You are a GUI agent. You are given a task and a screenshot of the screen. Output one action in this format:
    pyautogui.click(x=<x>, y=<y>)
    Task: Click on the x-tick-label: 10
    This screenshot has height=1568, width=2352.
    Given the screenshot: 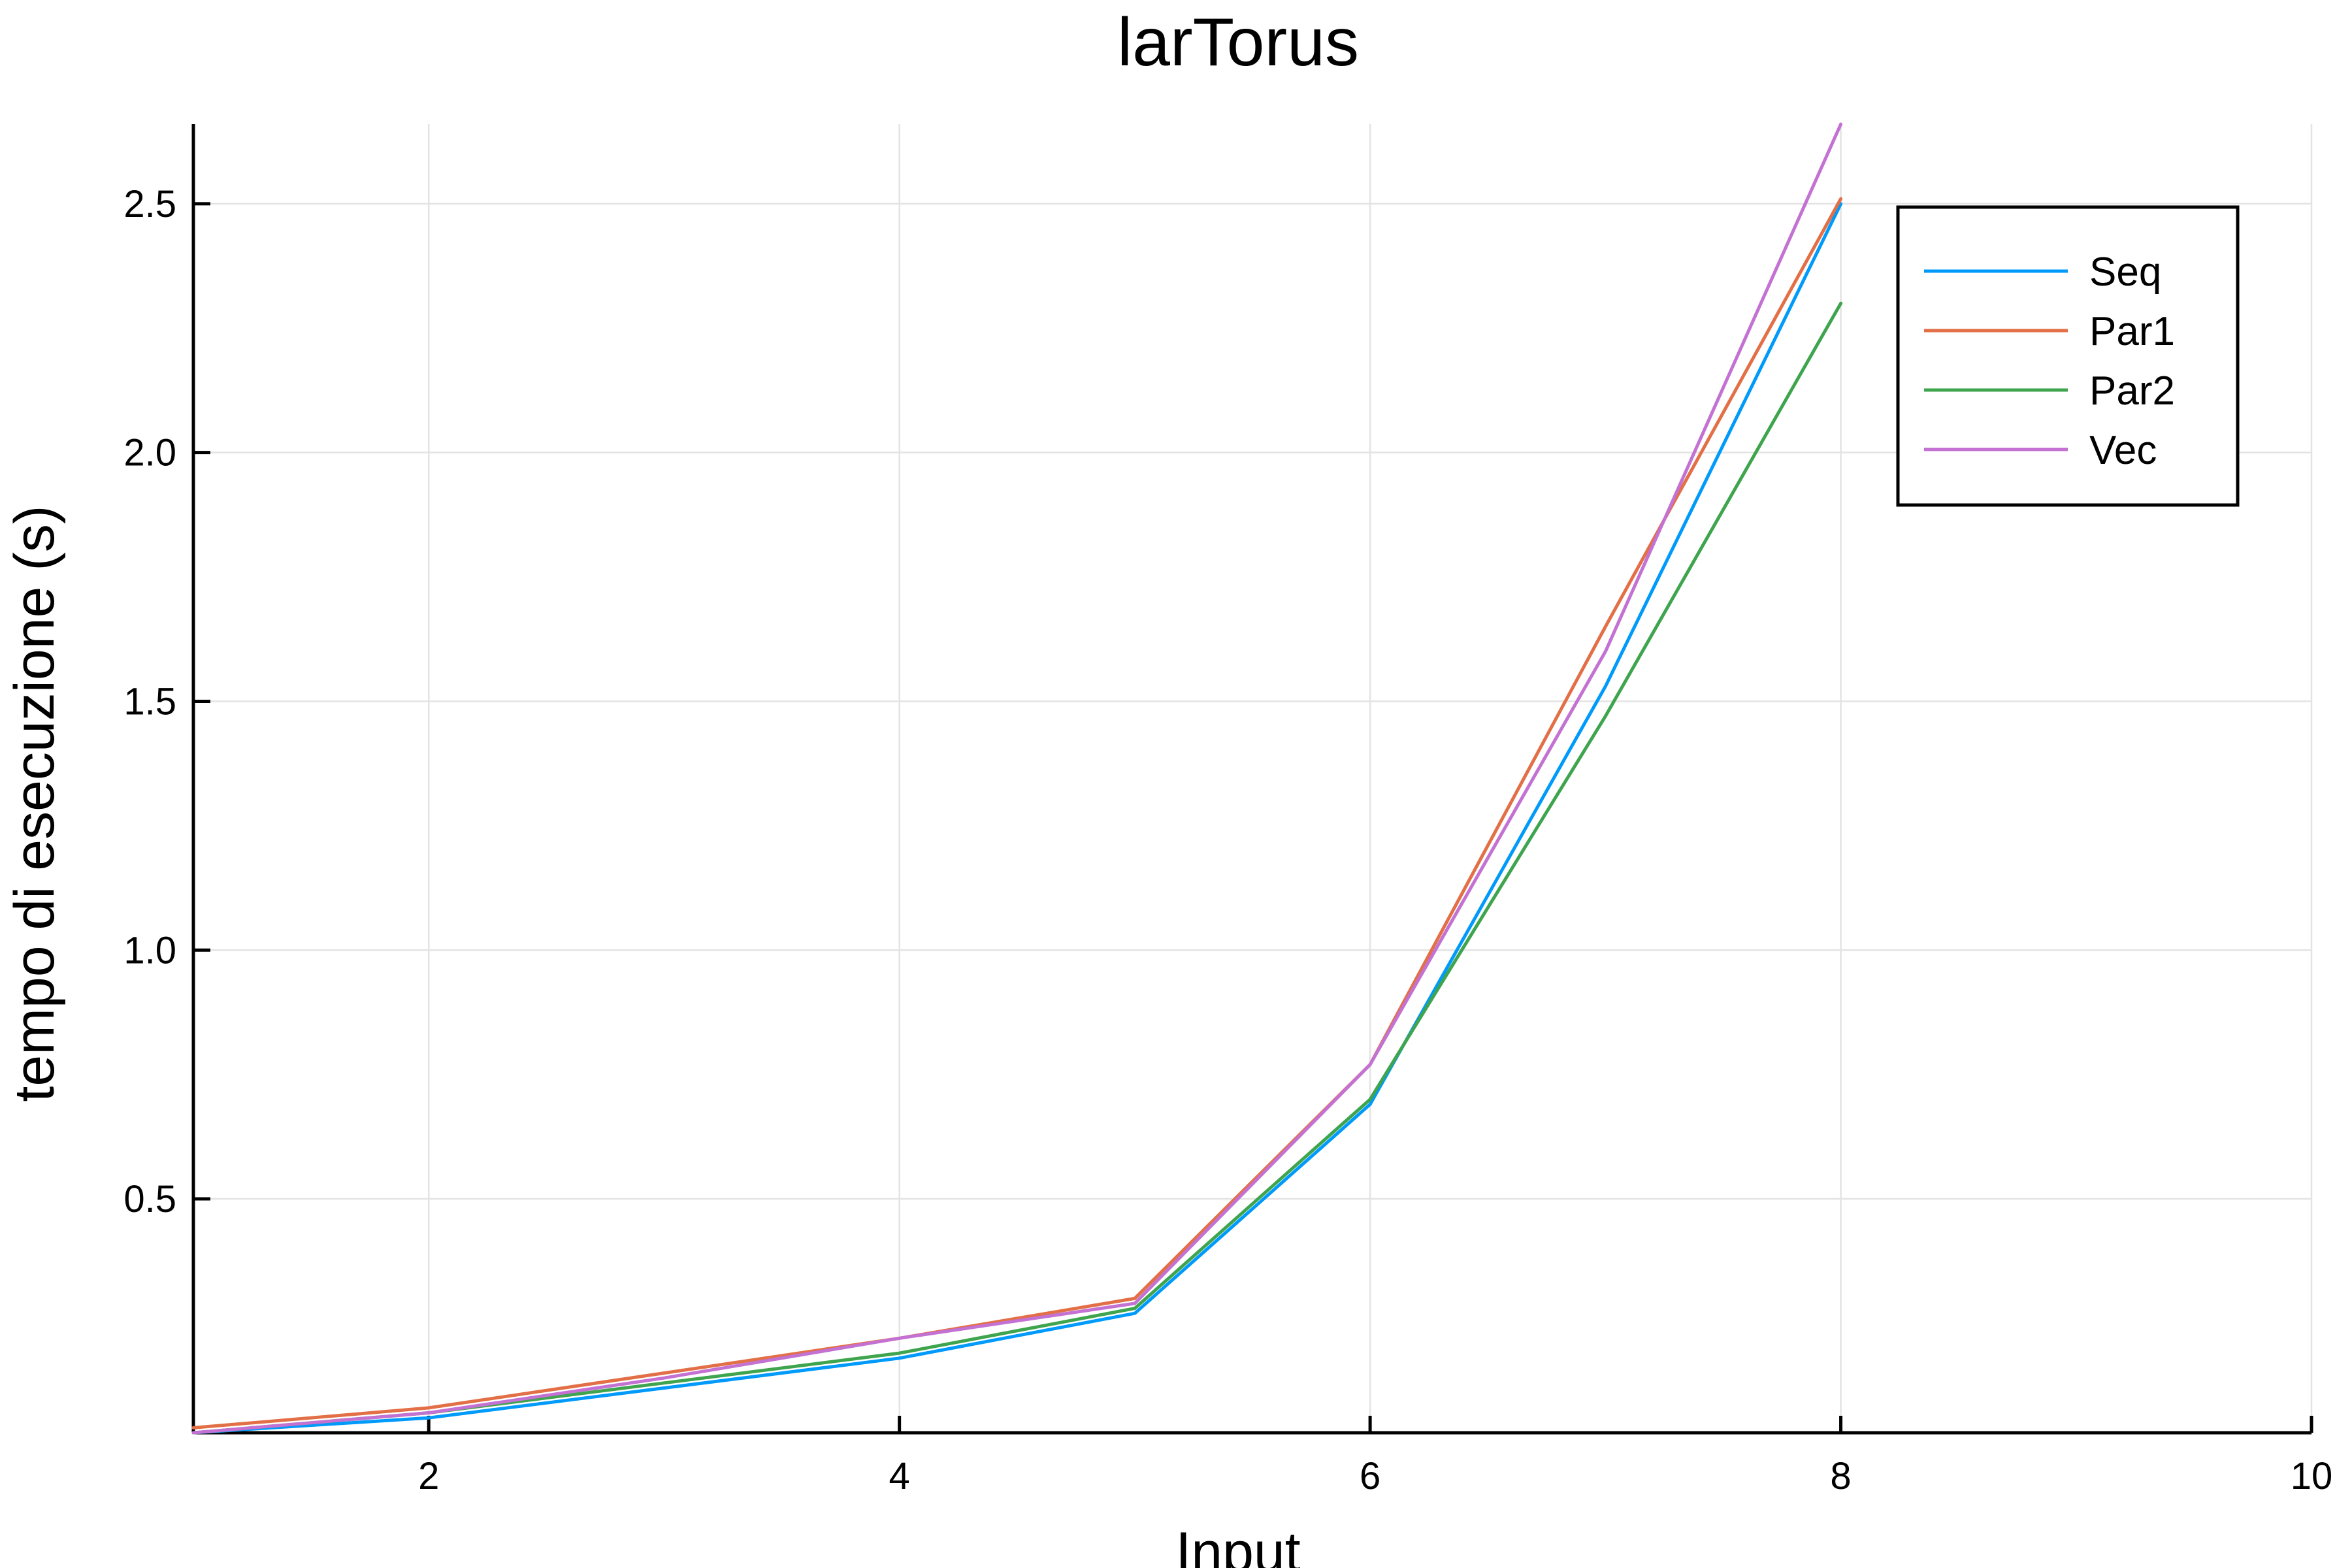 What is the action you would take?
    pyautogui.click(x=2312, y=1476)
    